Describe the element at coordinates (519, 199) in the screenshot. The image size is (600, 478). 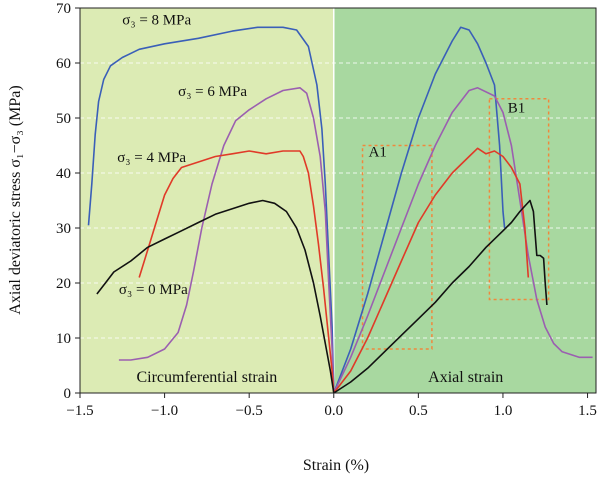
I see `box-b1` at that location.